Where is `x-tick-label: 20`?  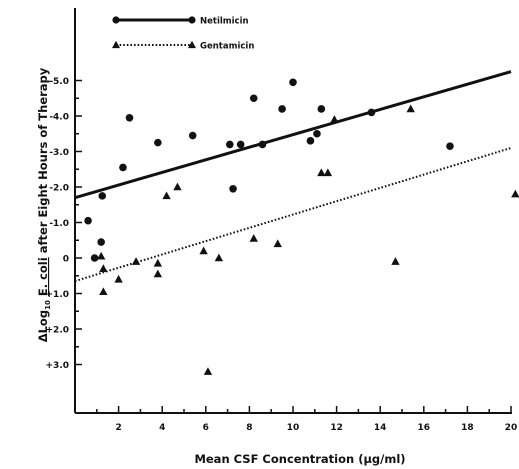 x-tick-label: 20 is located at coordinates (511, 428).